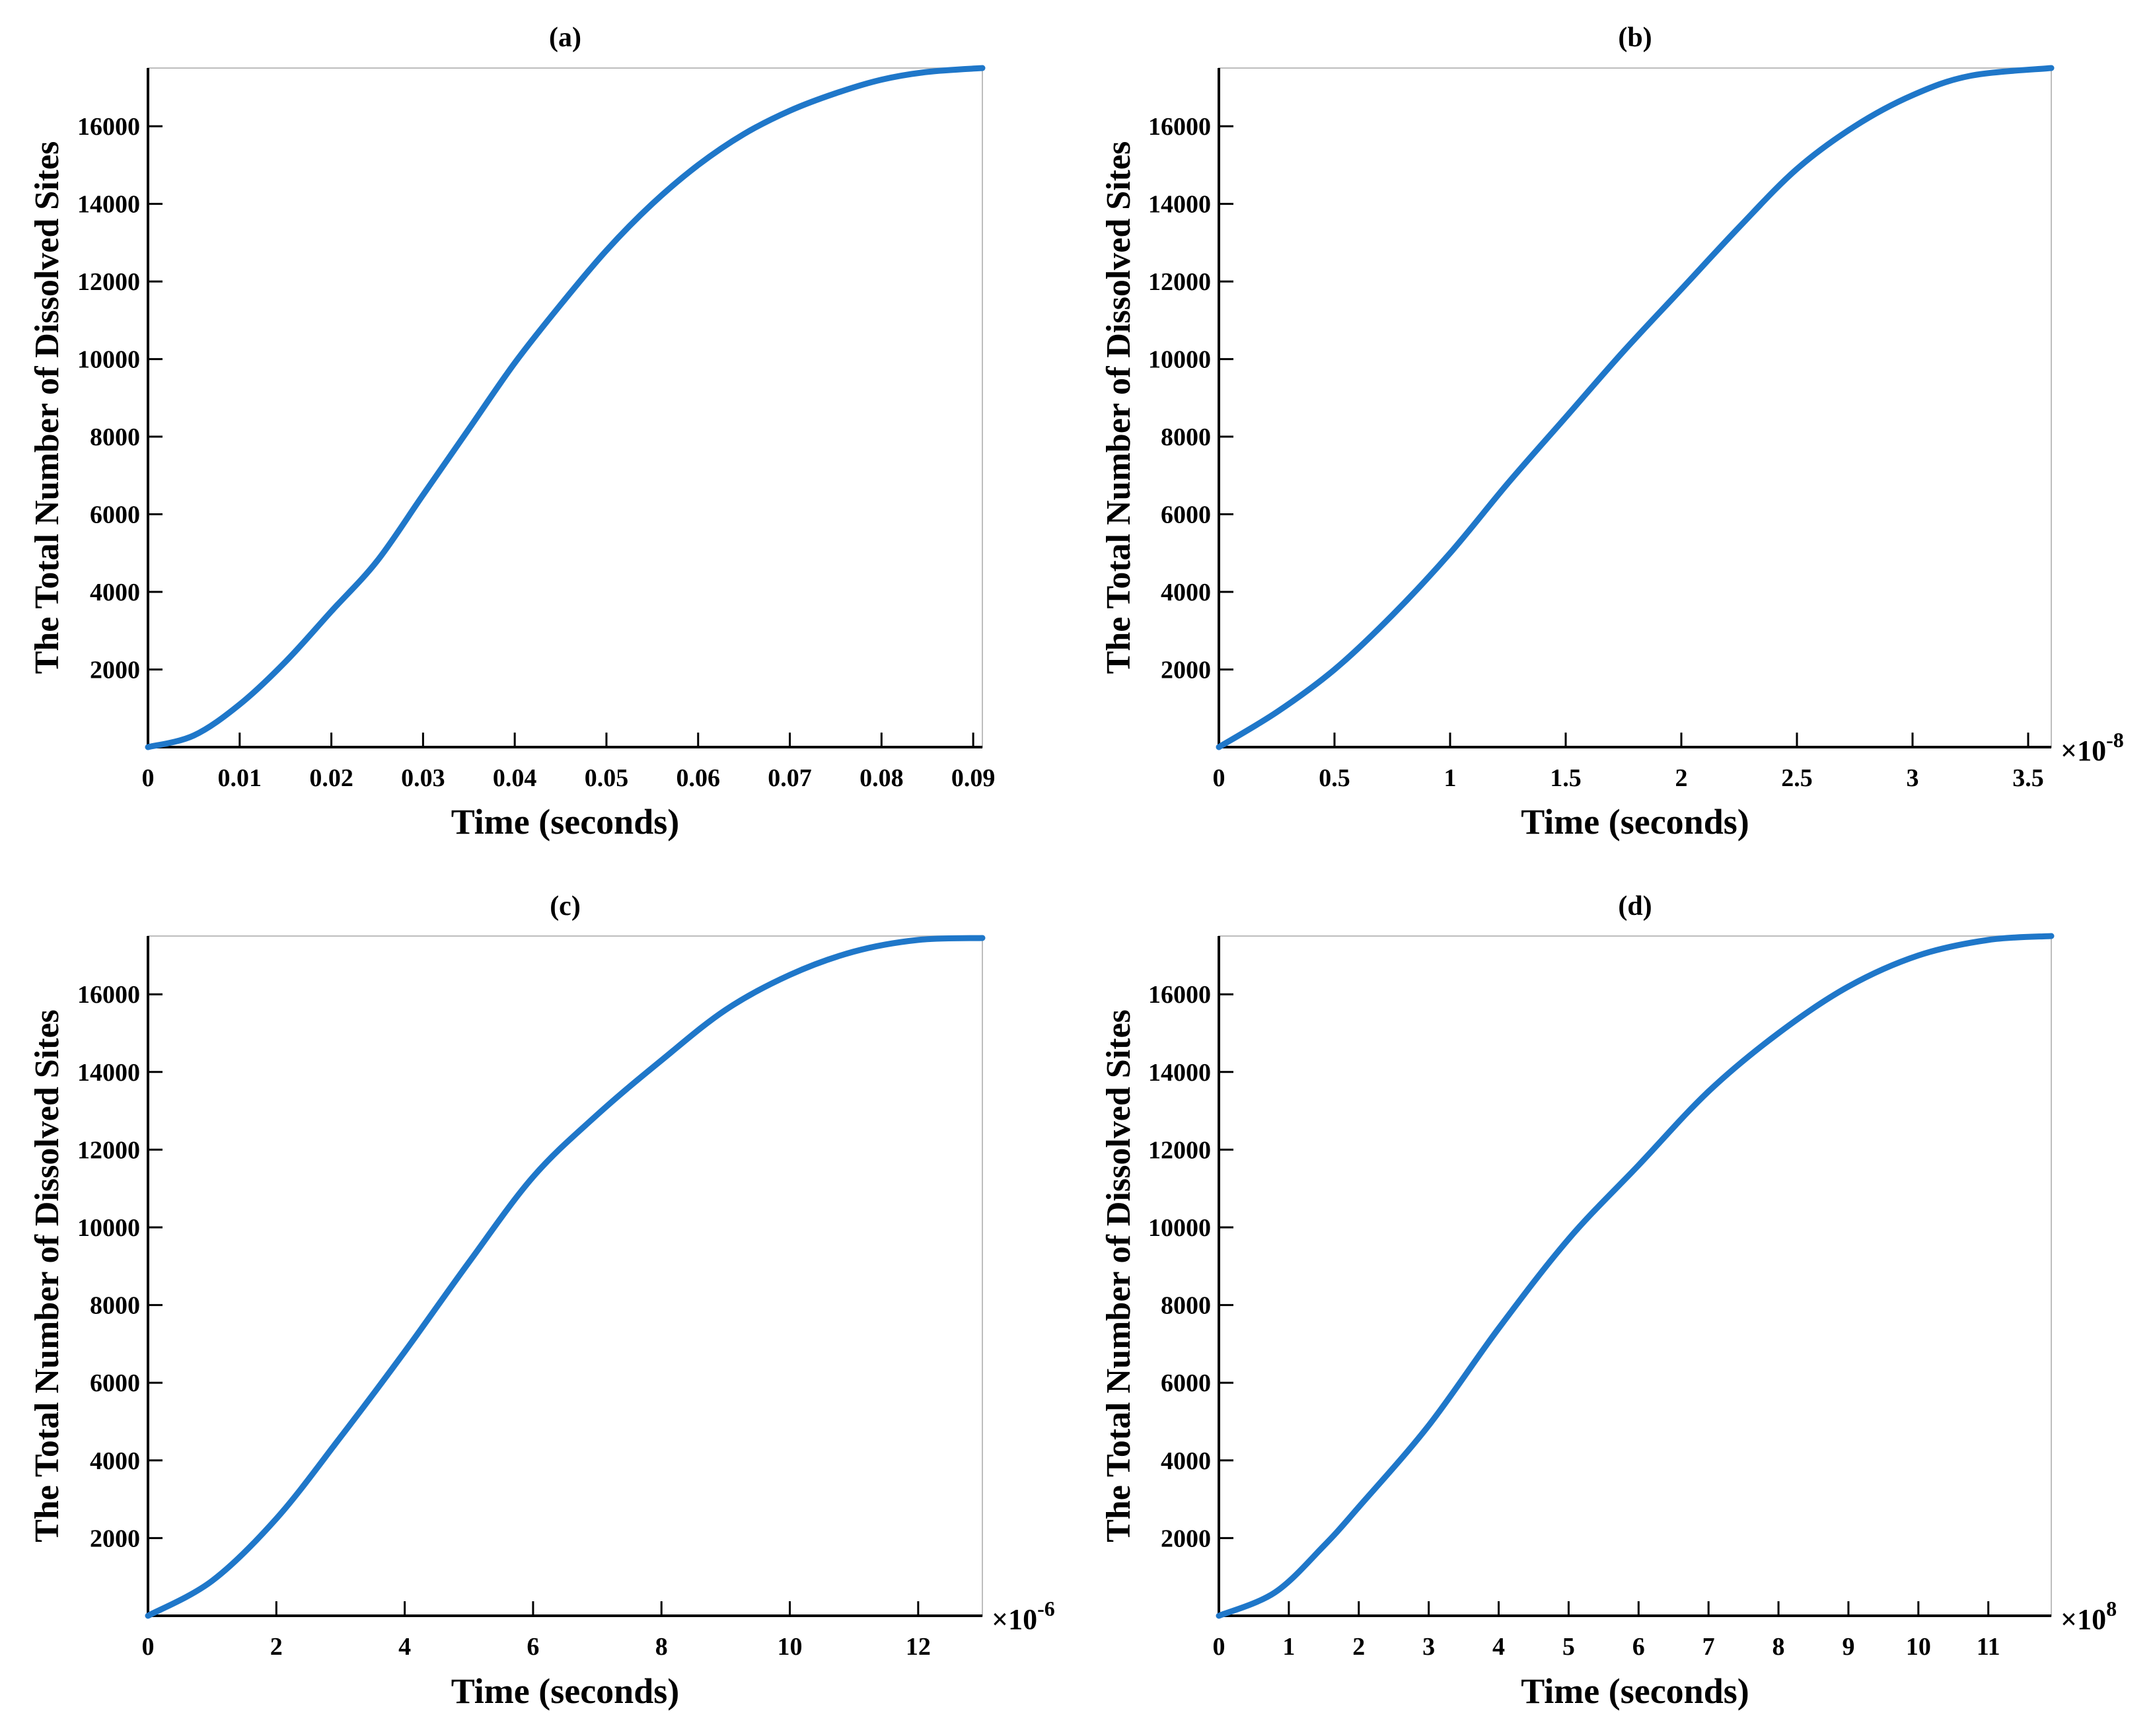 This screenshot has width=2155, height=1736. Describe the element at coordinates (1046, 1608) in the screenshot. I see `x-multiplier-exponent: -6` at that location.